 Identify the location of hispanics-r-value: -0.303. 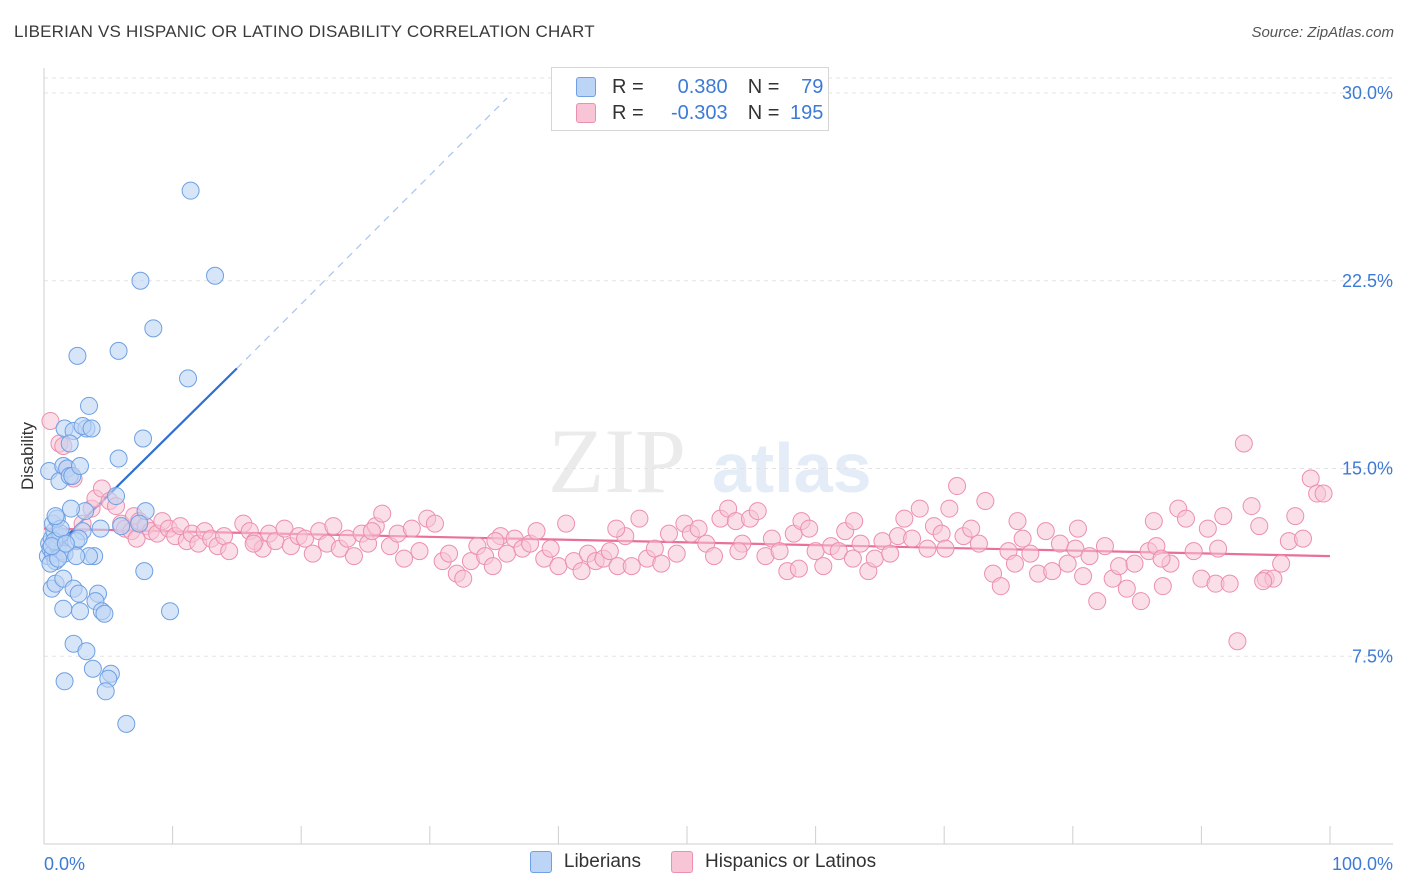
(699, 112).